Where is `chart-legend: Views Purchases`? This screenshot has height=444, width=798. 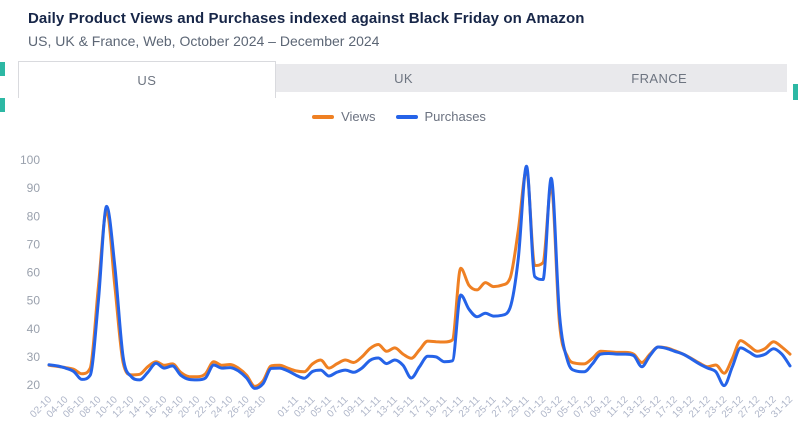
chart-legend: Views Purchases is located at coordinates (399, 116).